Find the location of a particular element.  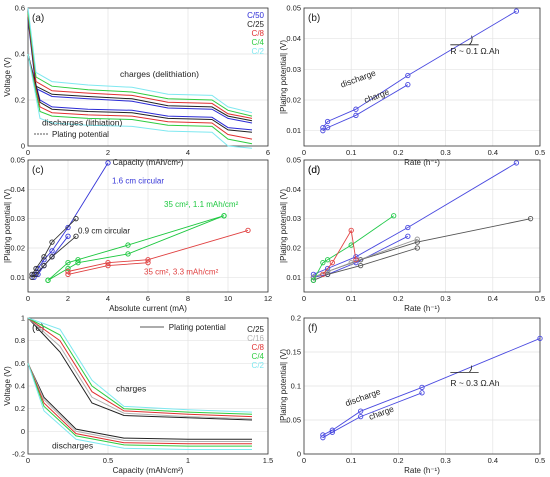

legend-entry: C/2 is located at coordinates (258, 365).